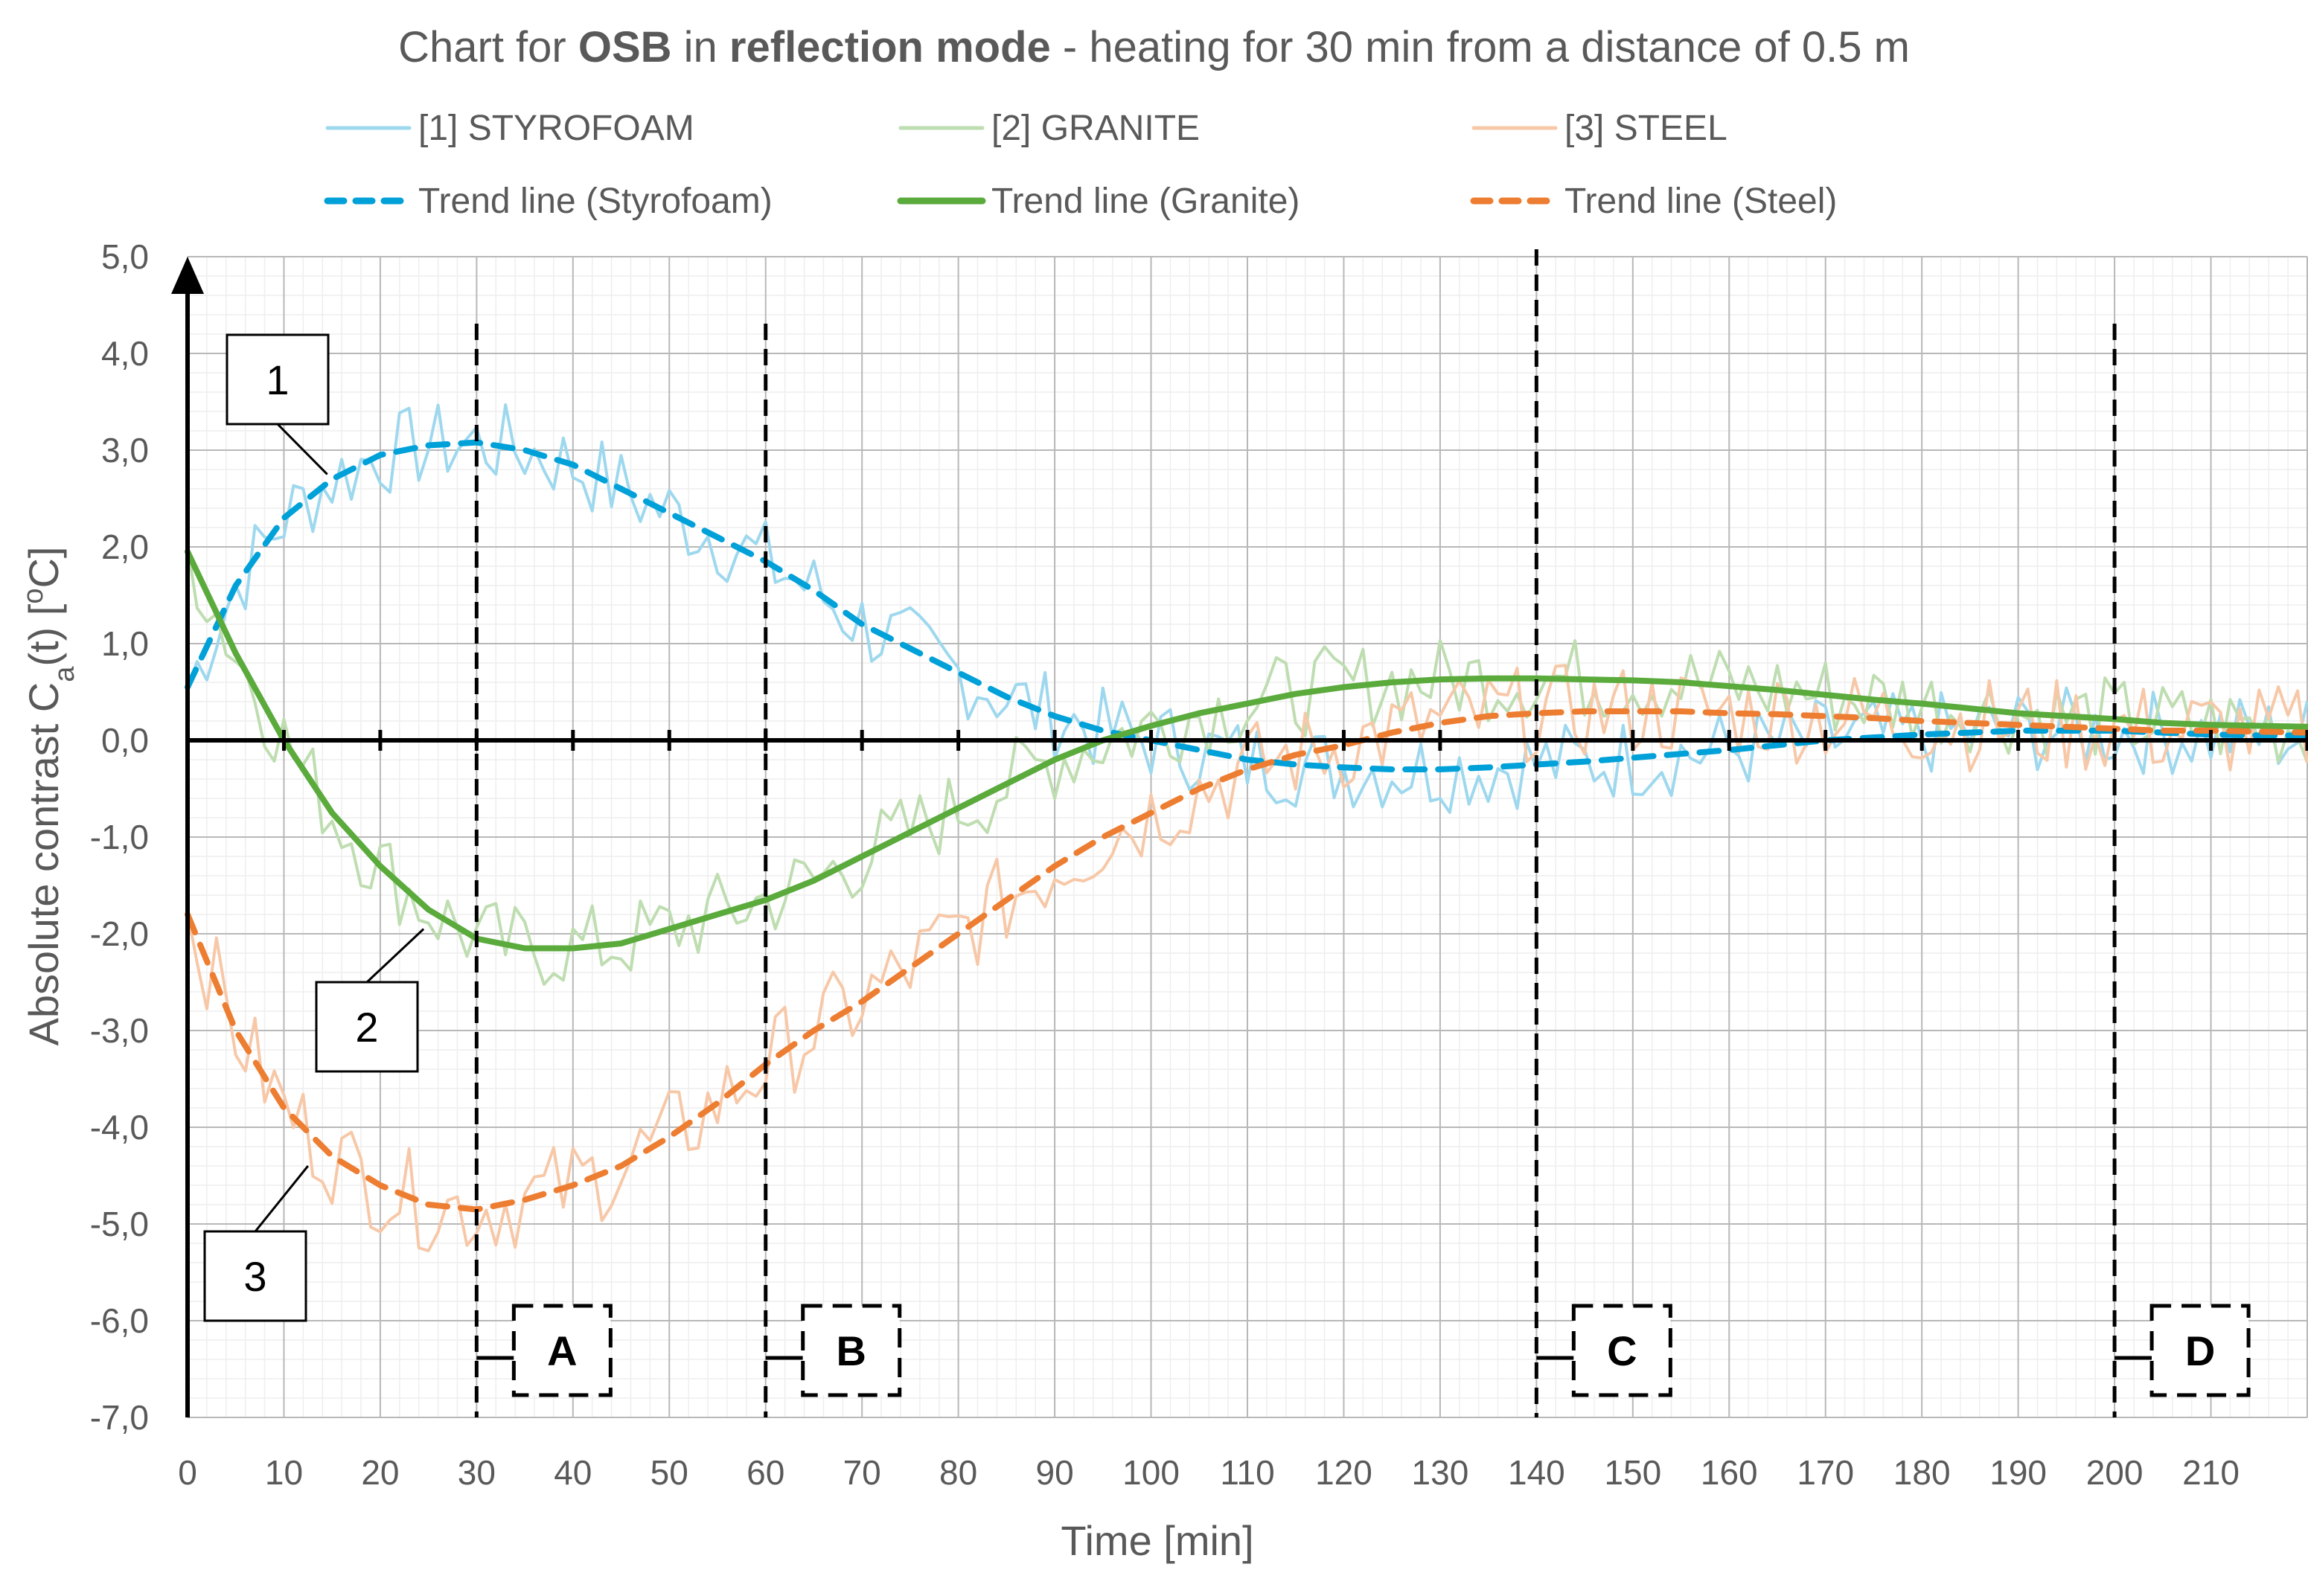 The height and width of the screenshot is (1596, 2308). What do you see at coordinates (187, 1472) in the screenshot?
I see `x-tick-label: 0` at bounding box center [187, 1472].